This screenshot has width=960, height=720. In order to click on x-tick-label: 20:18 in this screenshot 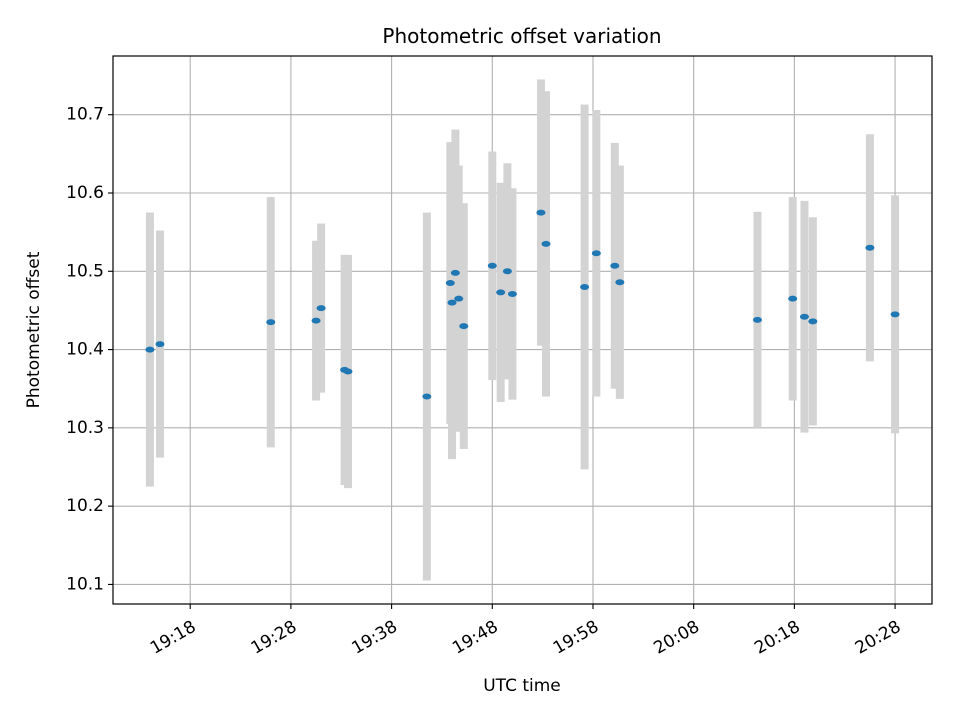, I will do `click(777, 638)`.